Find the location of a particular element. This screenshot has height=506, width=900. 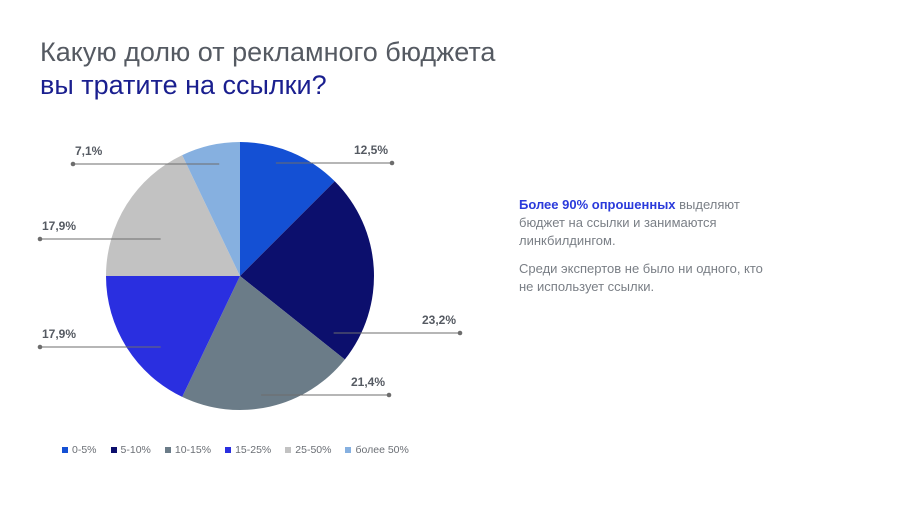

legend-label-1: 0-5% is located at coordinates (84, 450).